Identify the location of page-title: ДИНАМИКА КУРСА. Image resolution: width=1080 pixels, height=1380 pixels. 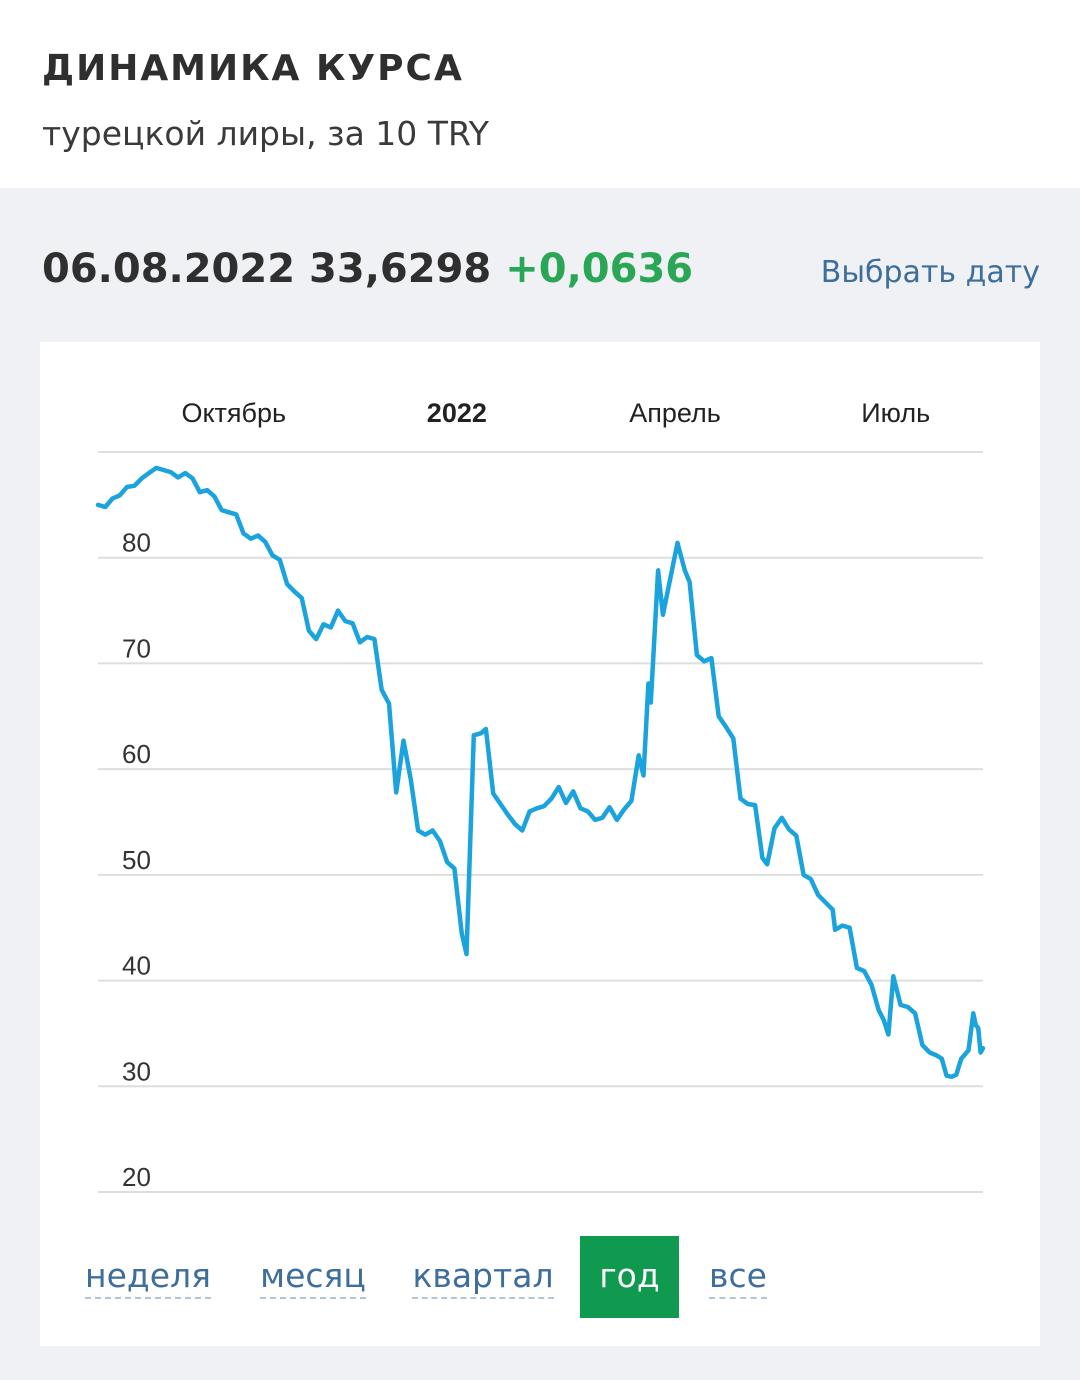
(253, 68).